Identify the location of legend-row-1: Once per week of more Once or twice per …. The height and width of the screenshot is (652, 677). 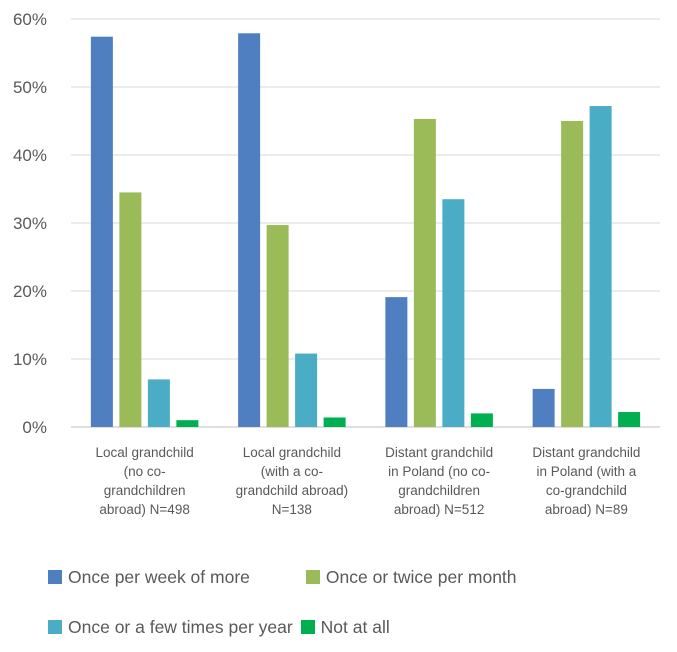
(358, 577).